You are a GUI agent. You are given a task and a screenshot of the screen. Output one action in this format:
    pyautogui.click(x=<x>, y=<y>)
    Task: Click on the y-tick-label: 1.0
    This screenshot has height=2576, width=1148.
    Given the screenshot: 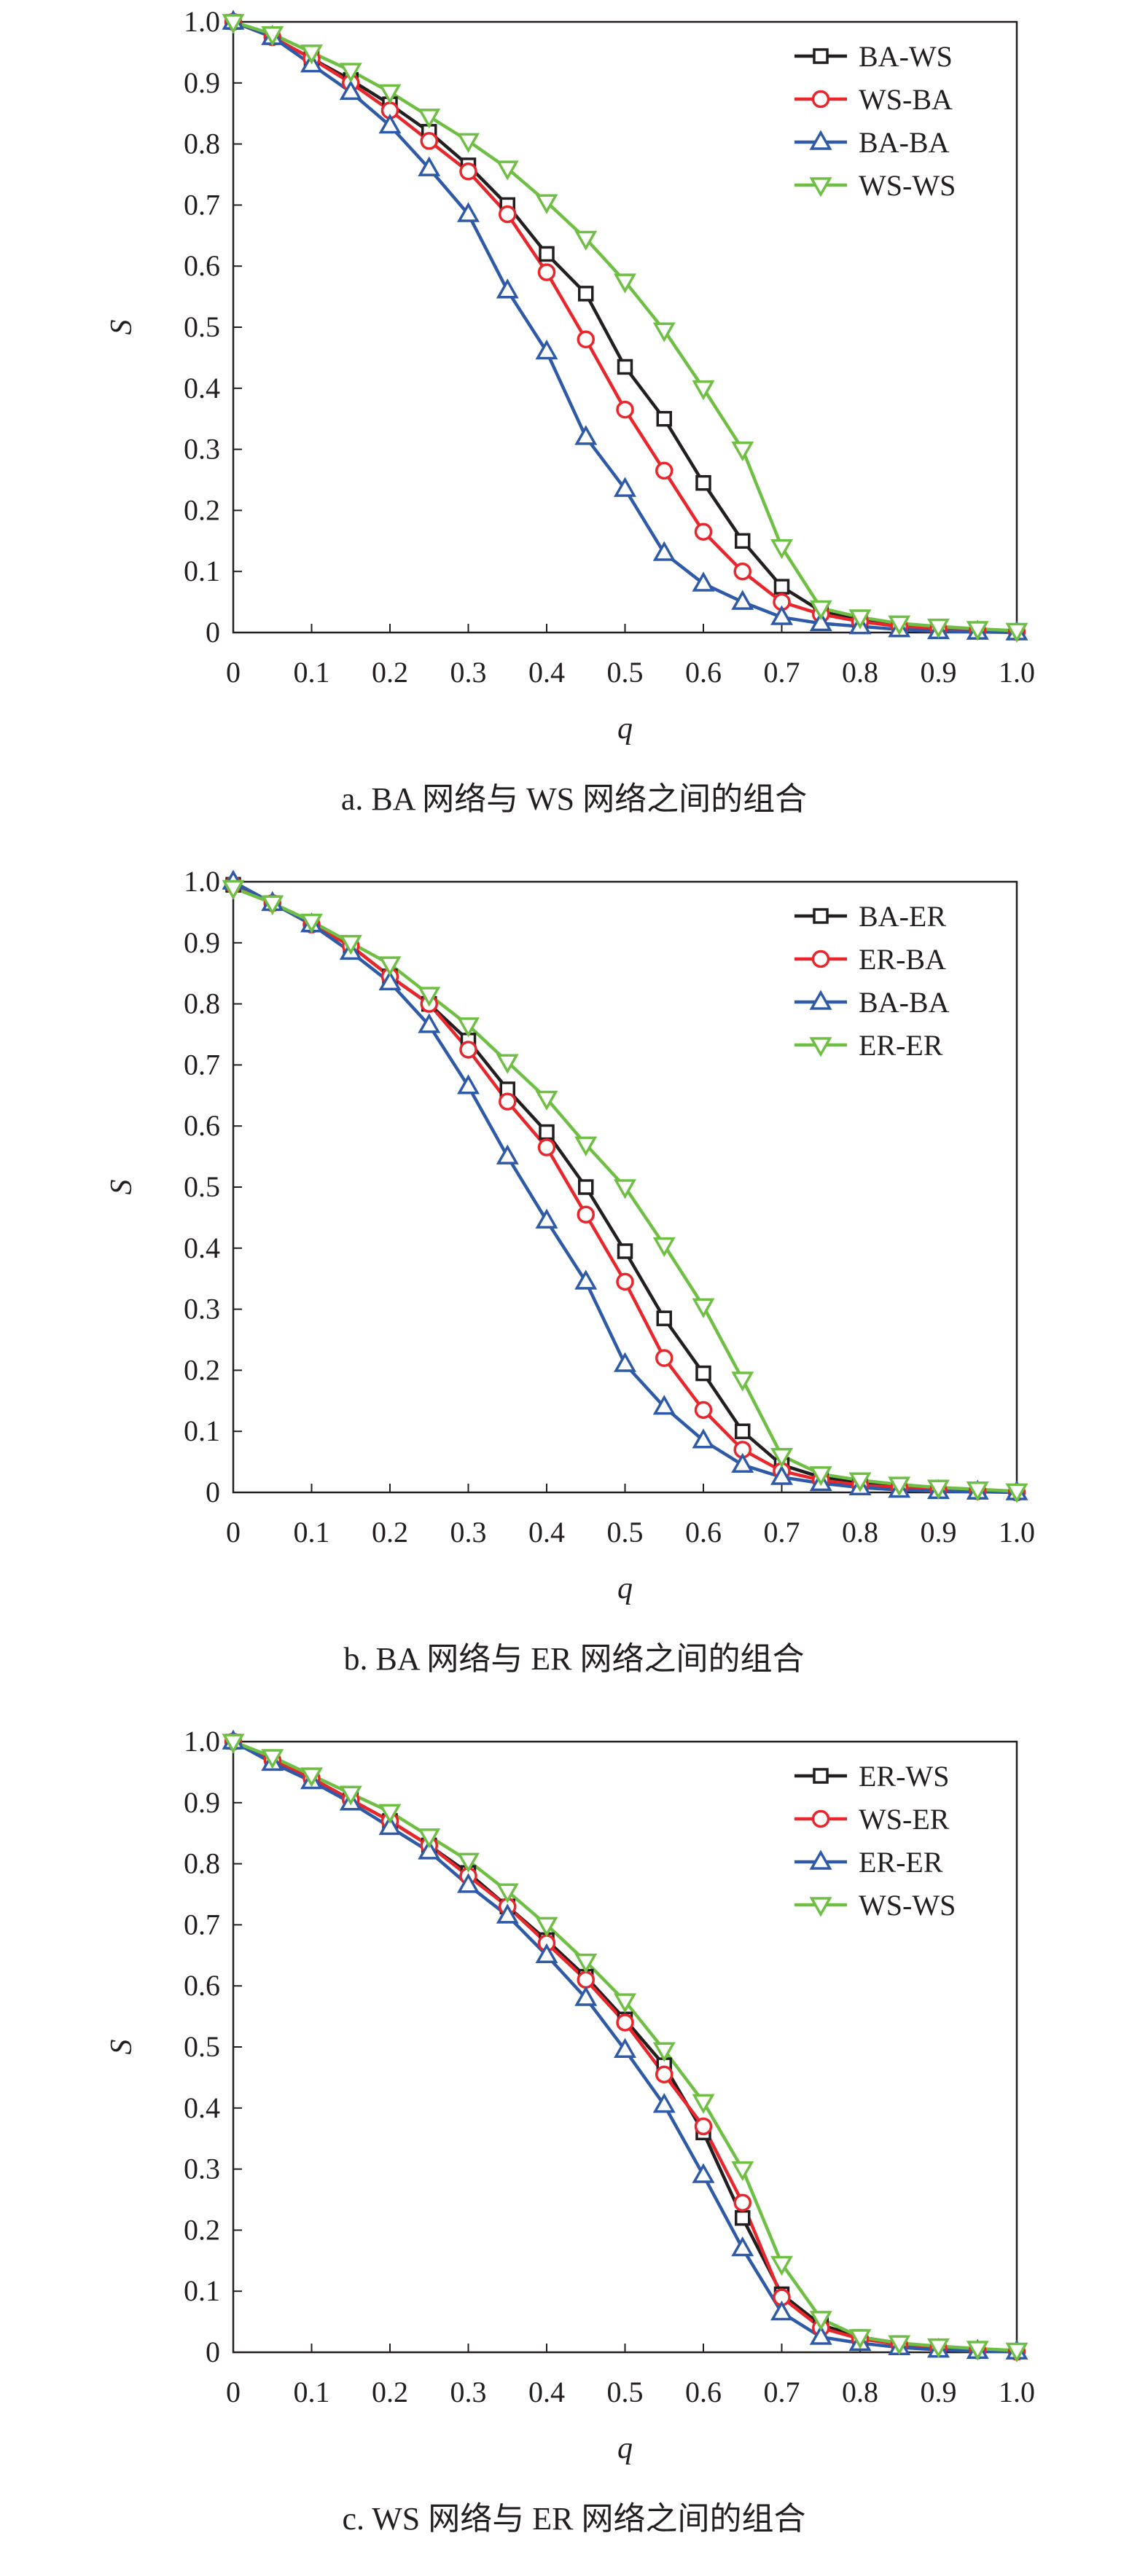 What is the action you would take?
    pyautogui.click(x=202, y=1741)
    